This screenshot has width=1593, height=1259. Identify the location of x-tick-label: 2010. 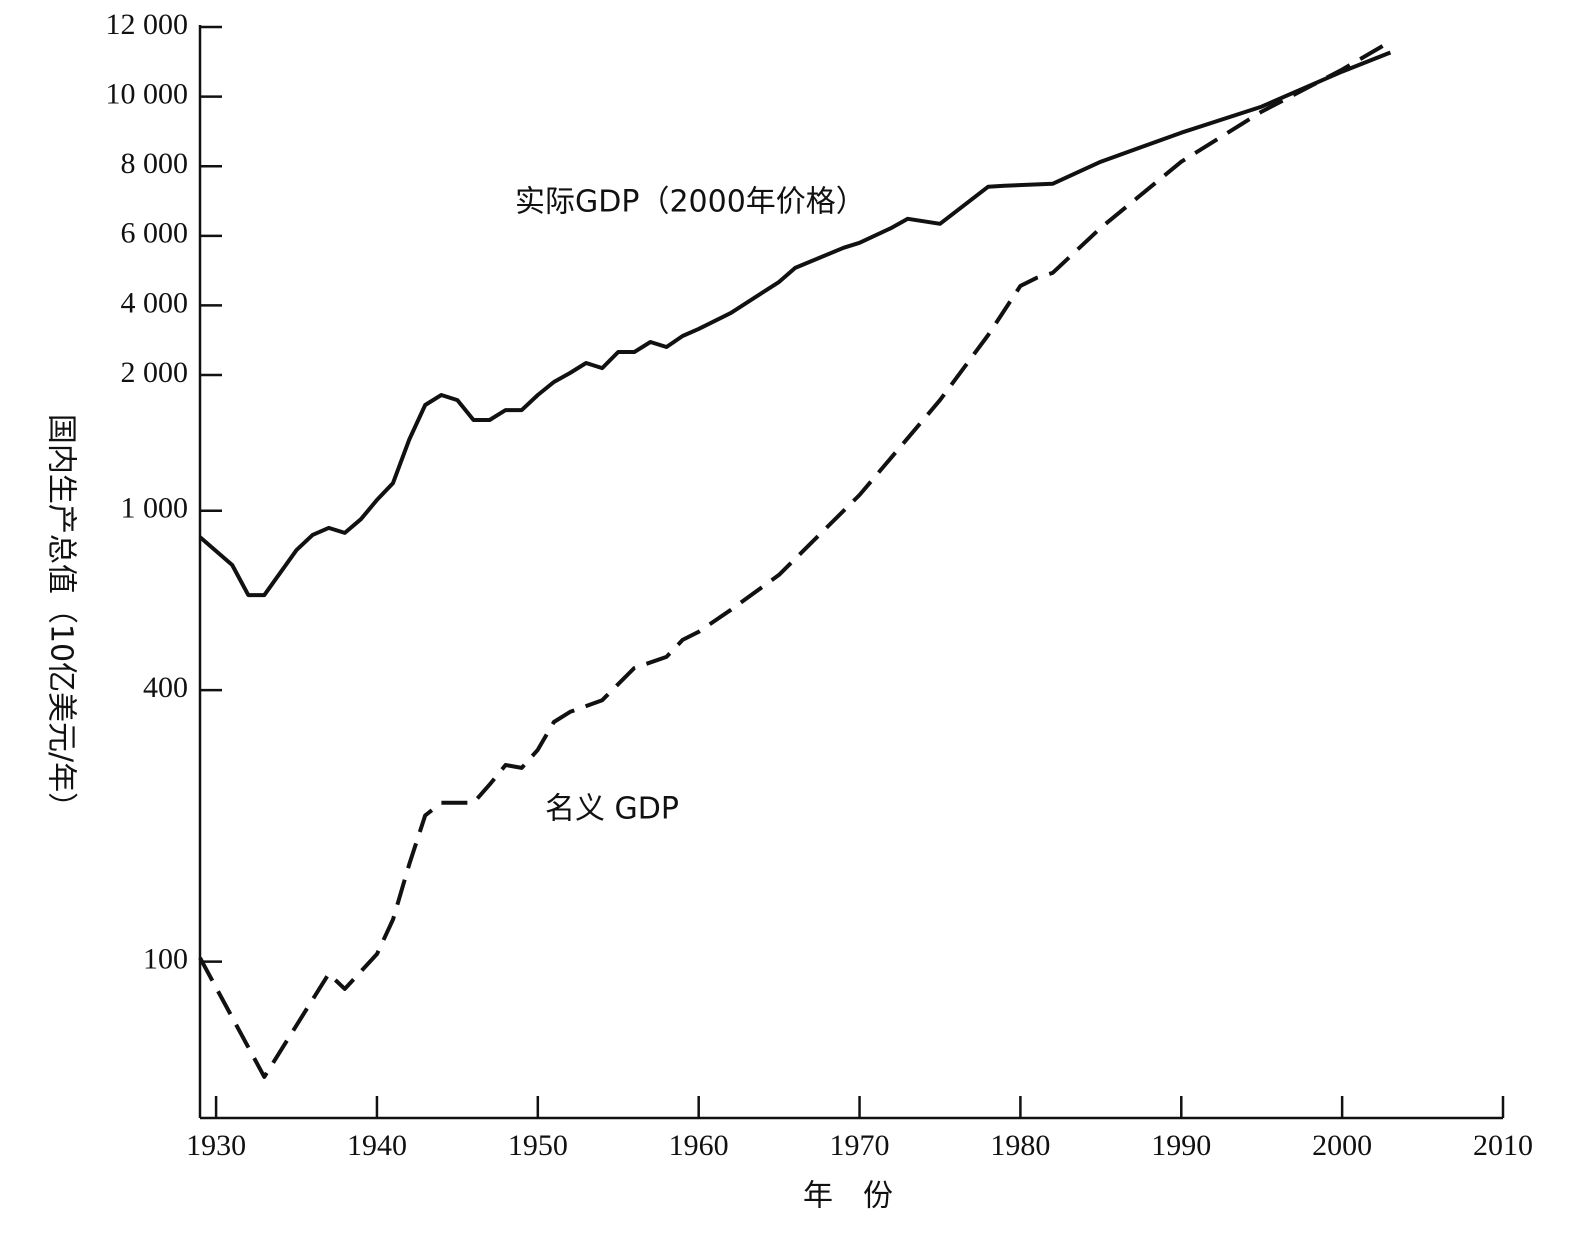
(1503, 1145).